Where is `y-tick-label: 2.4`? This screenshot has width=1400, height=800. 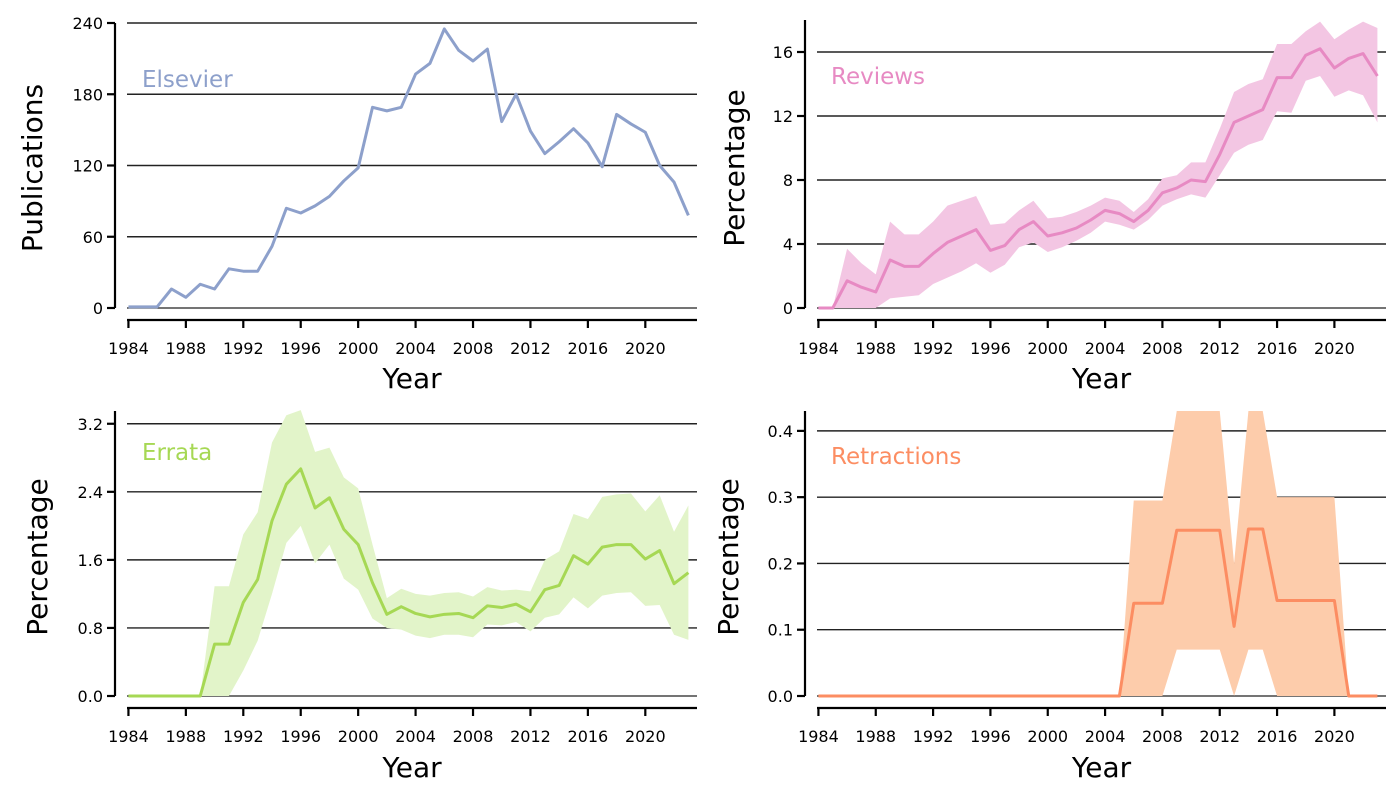 y-tick-label: 2.4 is located at coordinates (90, 492).